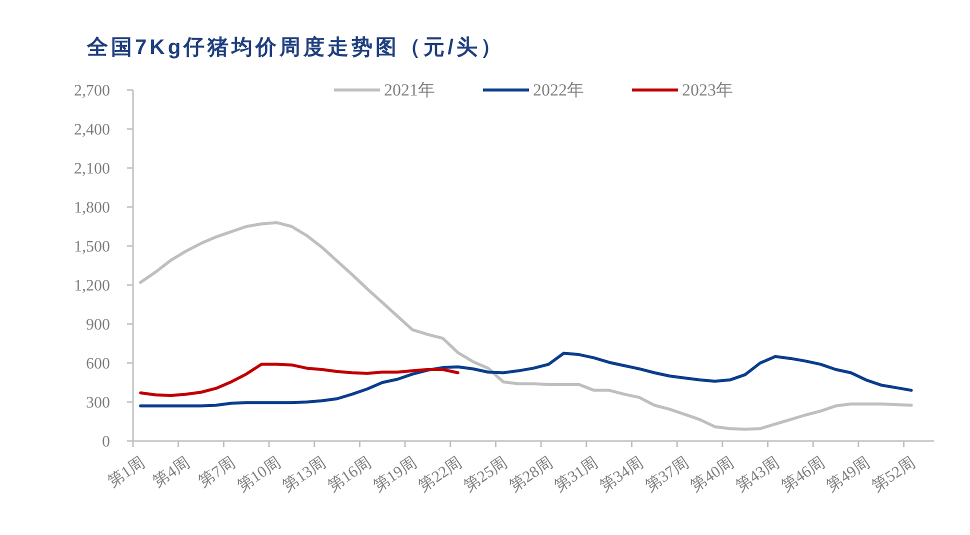 The width and height of the screenshot is (970, 535). I want to click on title: 全国7Kg仔猪均价周度走势图（元/头）, so click(296, 47).